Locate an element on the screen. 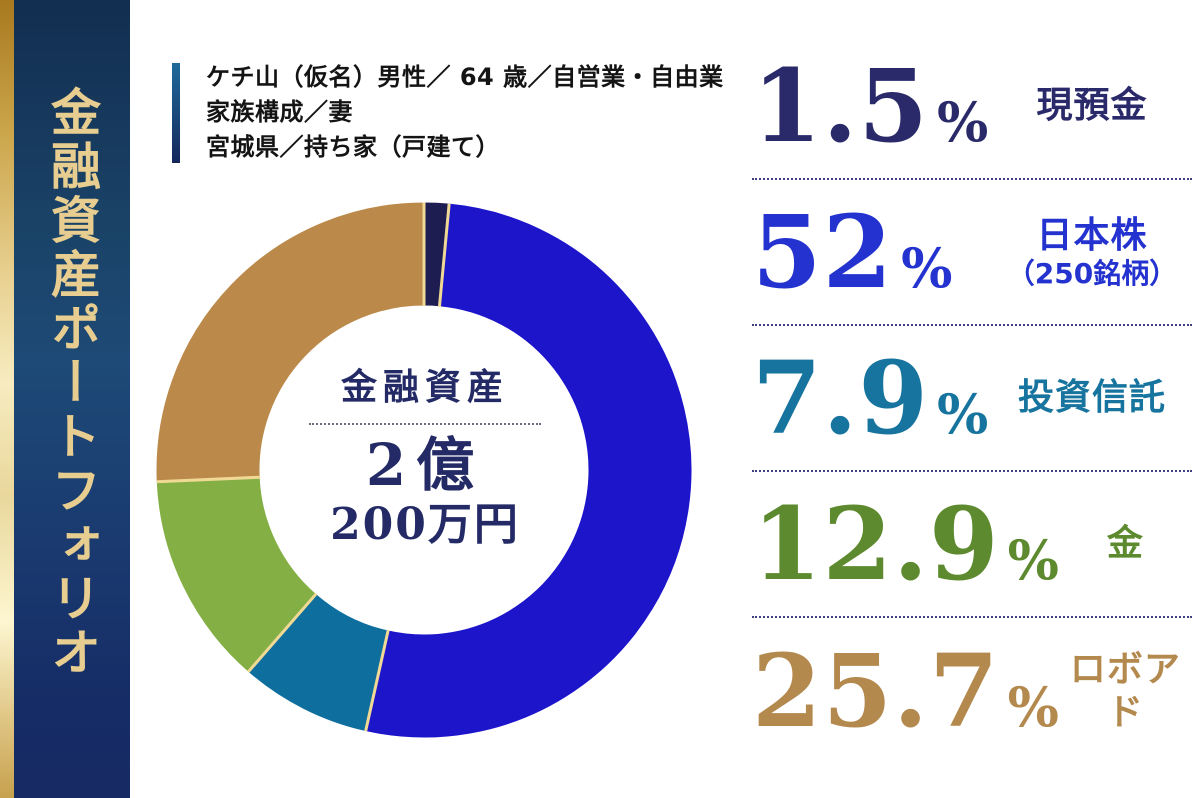  legend-row-gold: 12.9 % 金 is located at coordinates (972, 545).